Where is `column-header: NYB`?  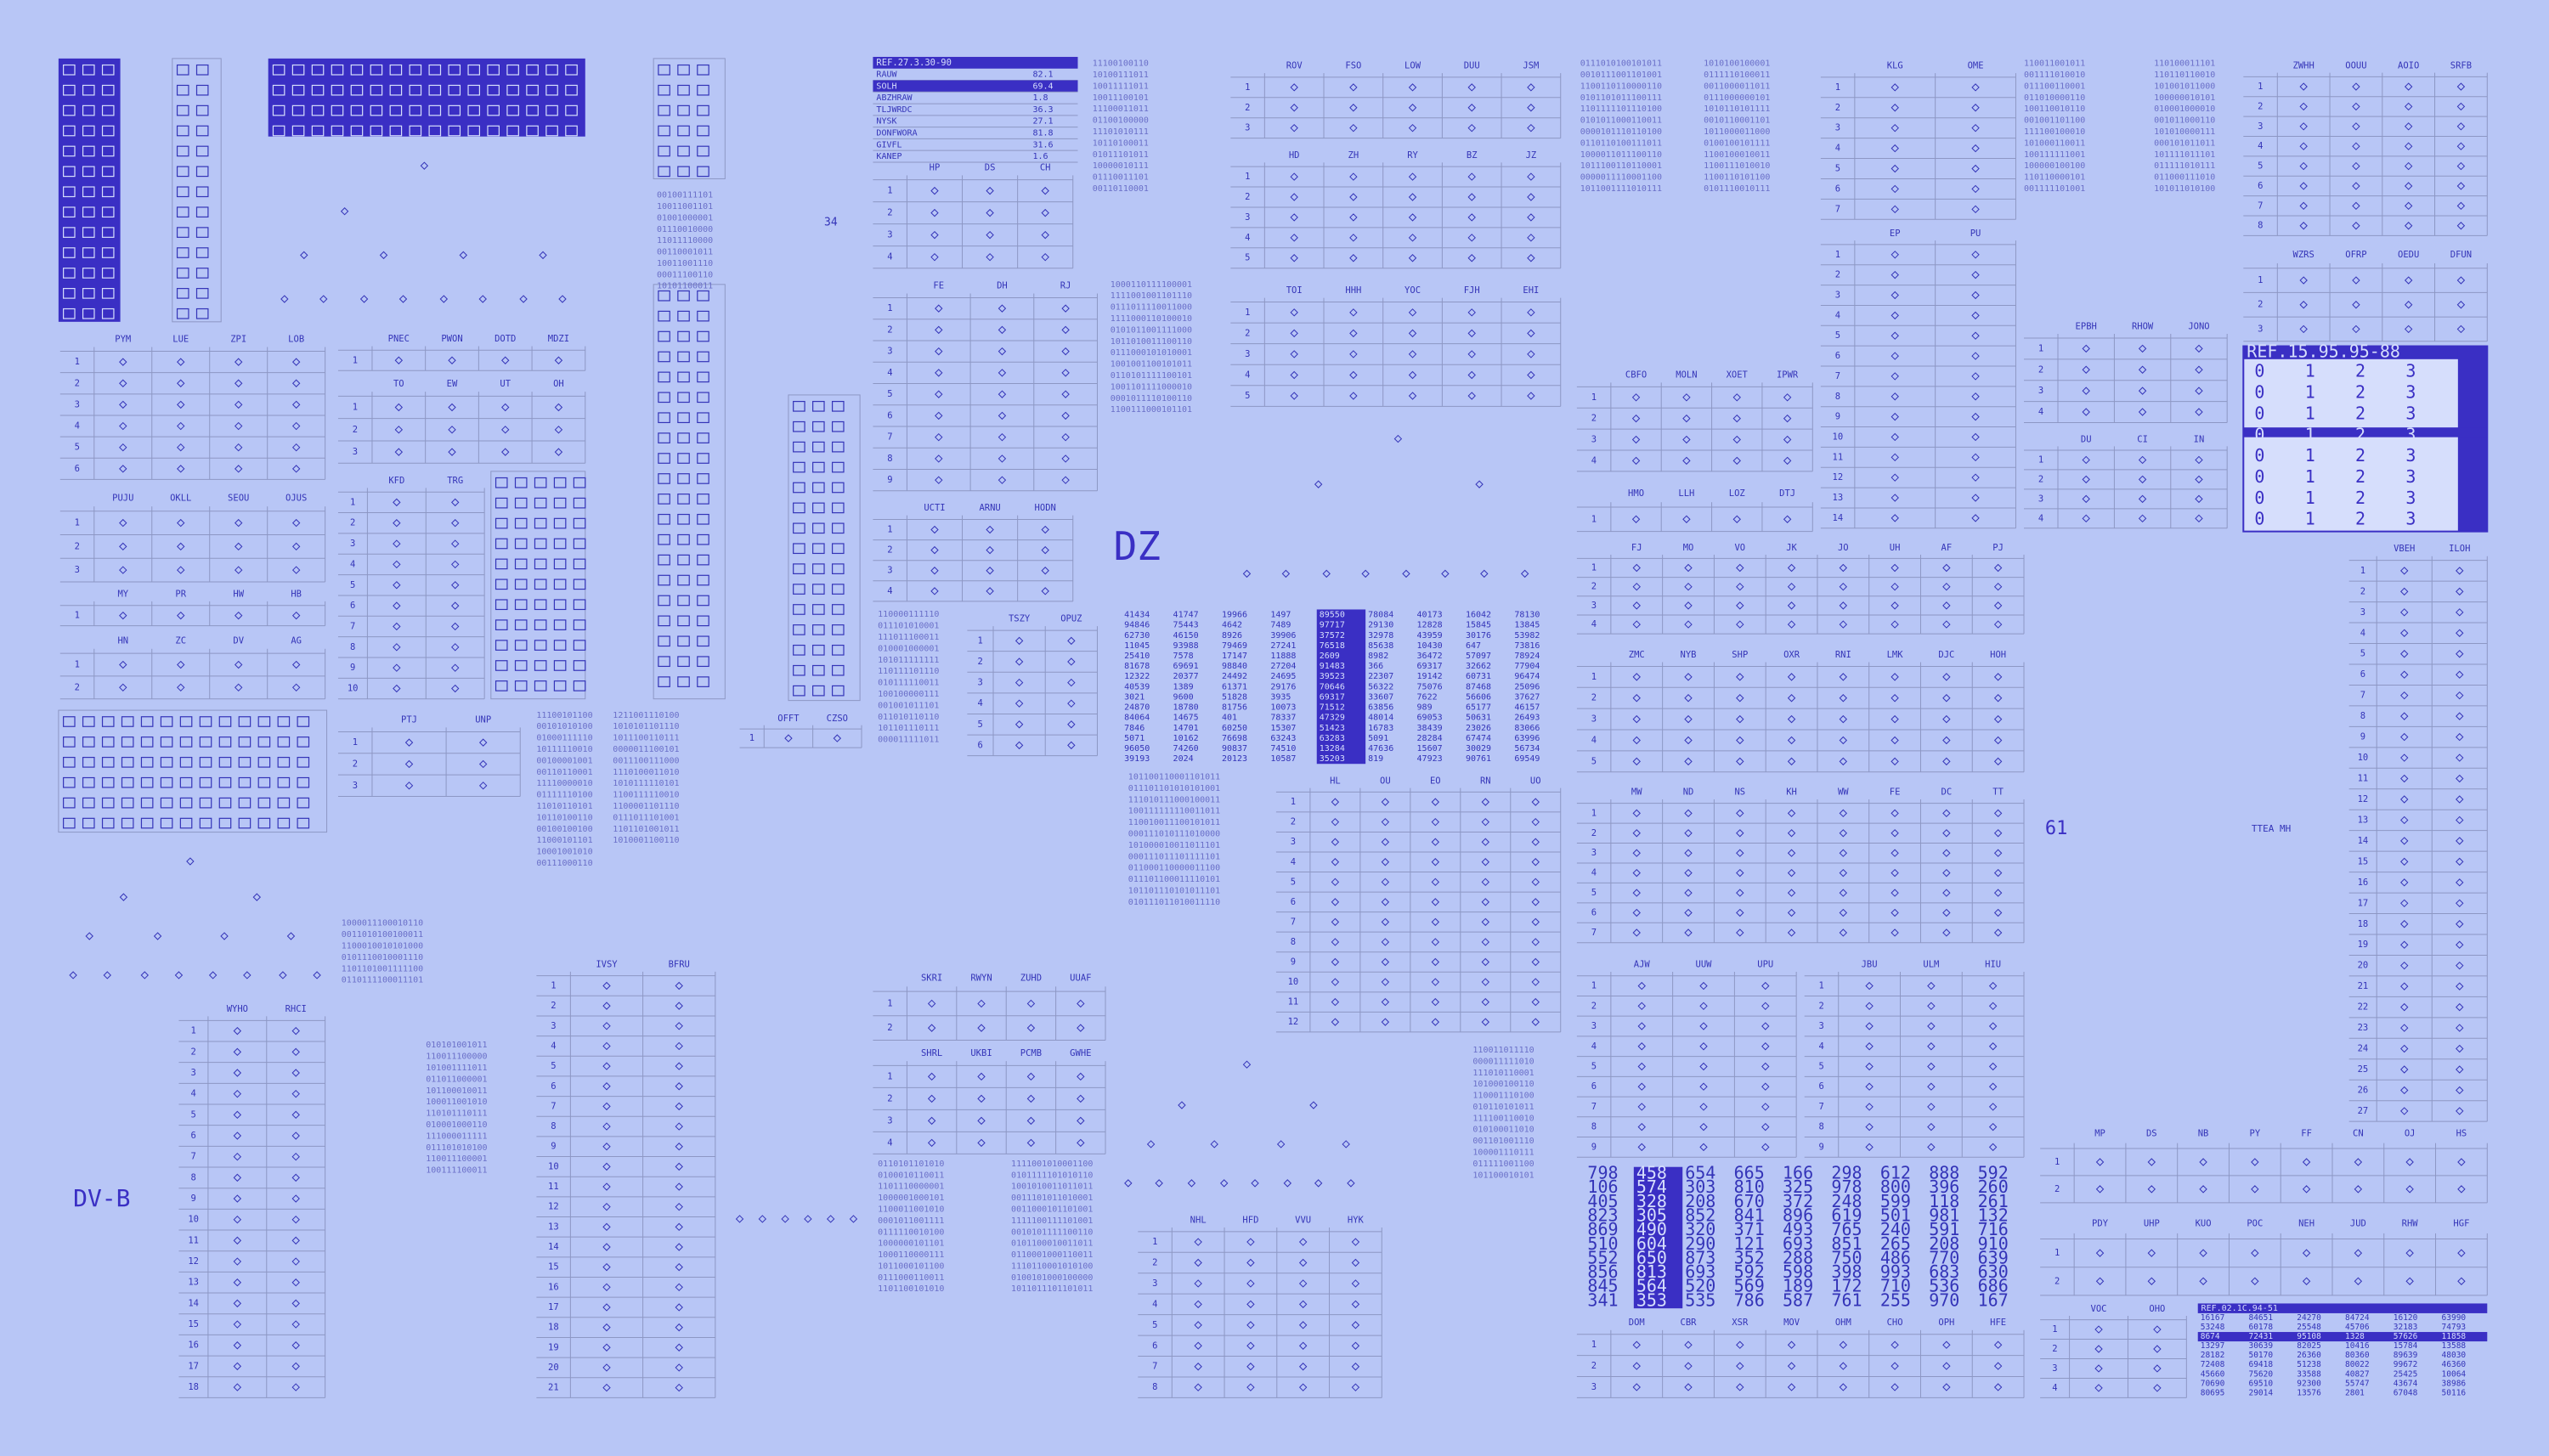
column-header: NYB is located at coordinates (1689, 655).